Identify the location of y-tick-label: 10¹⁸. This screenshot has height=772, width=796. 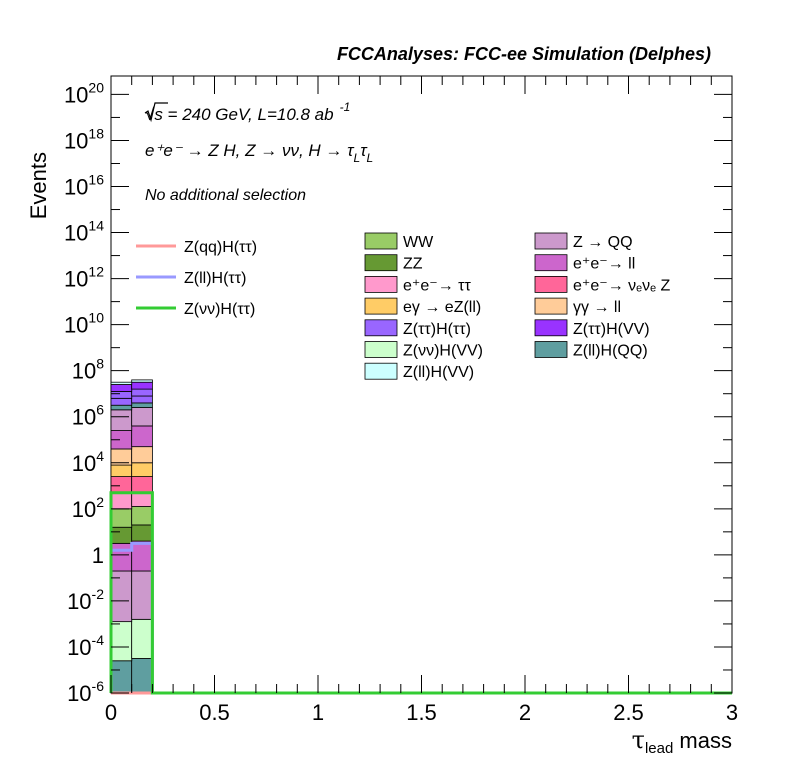
(84, 139).